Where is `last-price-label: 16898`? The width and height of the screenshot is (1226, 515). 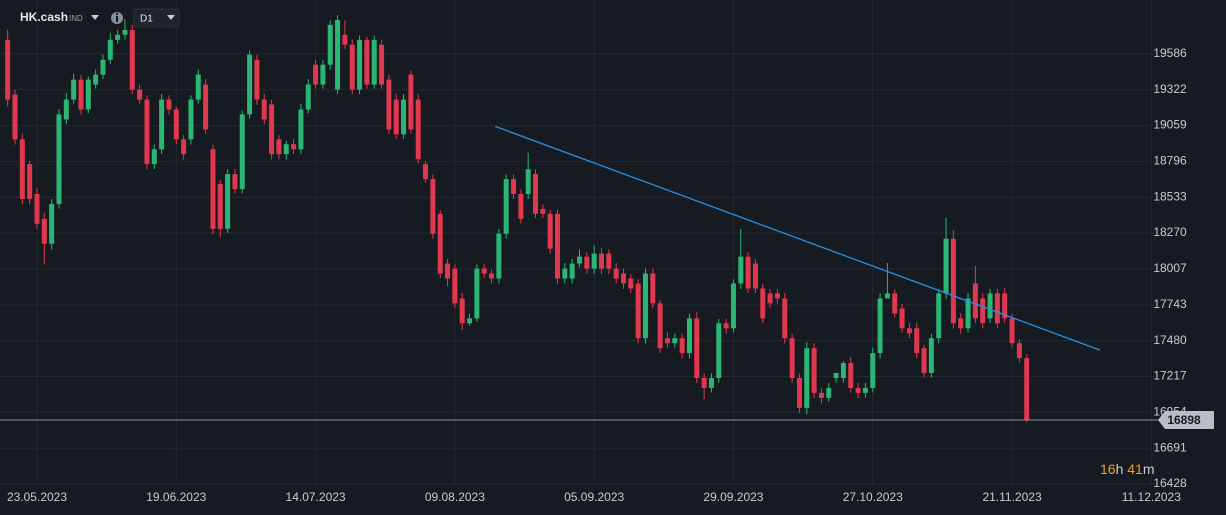
last-price-label: 16898 is located at coordinates (1184, 420).